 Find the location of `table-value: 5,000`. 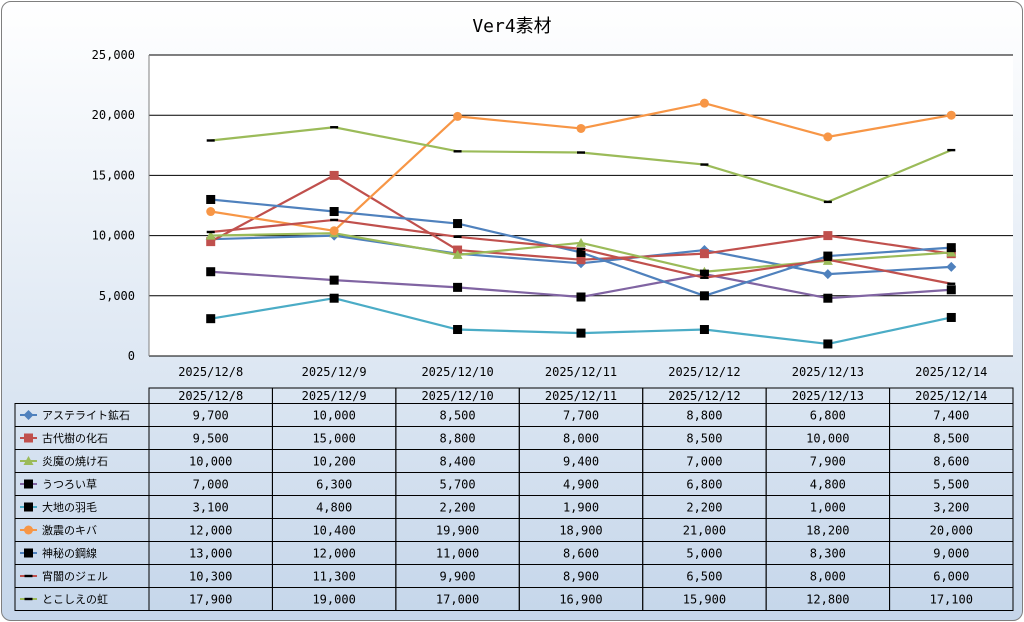

table-value: 5,000 is located at coordinates (704, 554).